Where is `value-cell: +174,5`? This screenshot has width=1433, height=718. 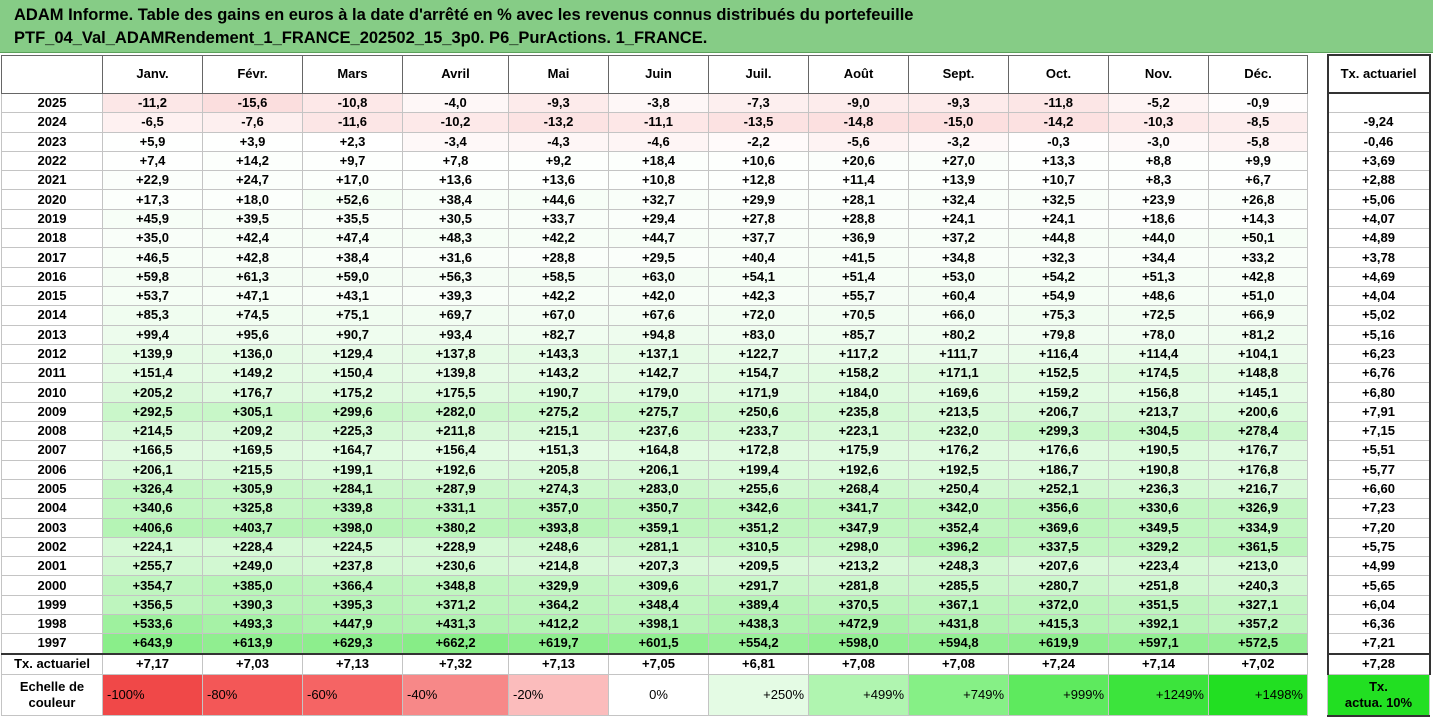 value-cell: +174,5 is located at coordinates (1158, 373).